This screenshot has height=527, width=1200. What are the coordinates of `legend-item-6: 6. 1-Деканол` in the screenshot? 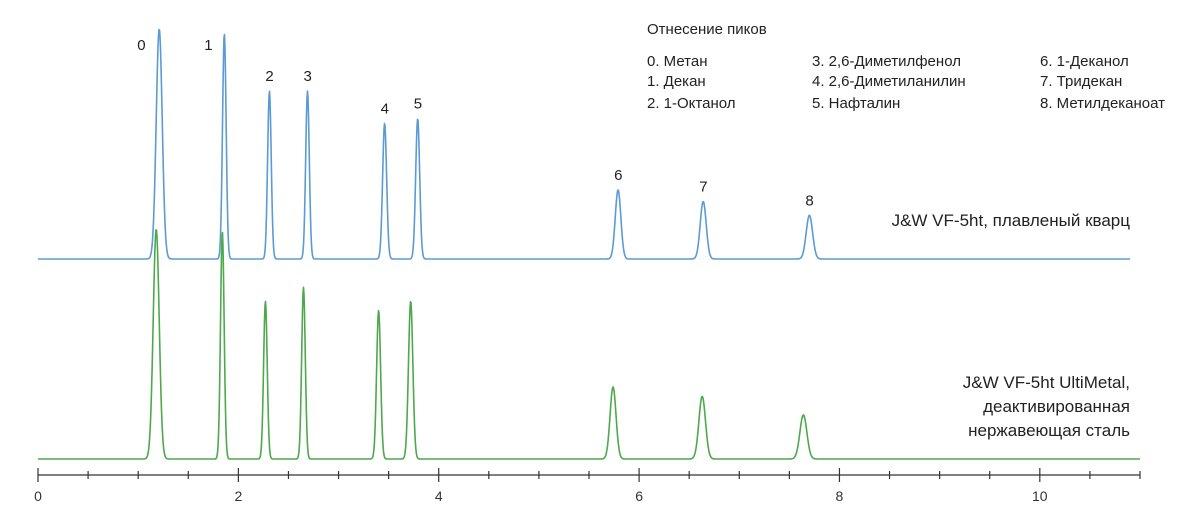 It's located at (1084, 61).